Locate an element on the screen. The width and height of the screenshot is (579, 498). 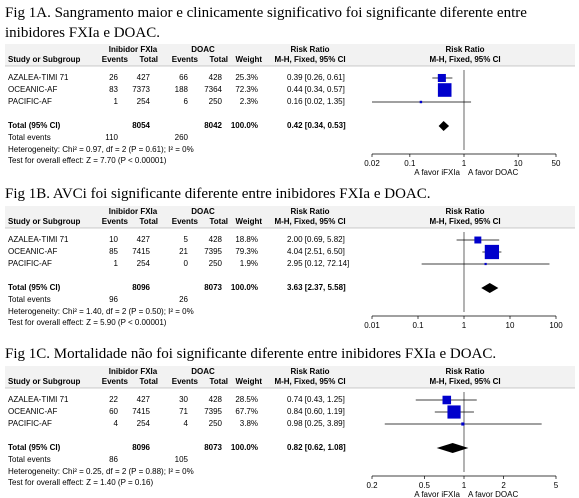
cell: 79.3% is located at coordinates (246, 251).